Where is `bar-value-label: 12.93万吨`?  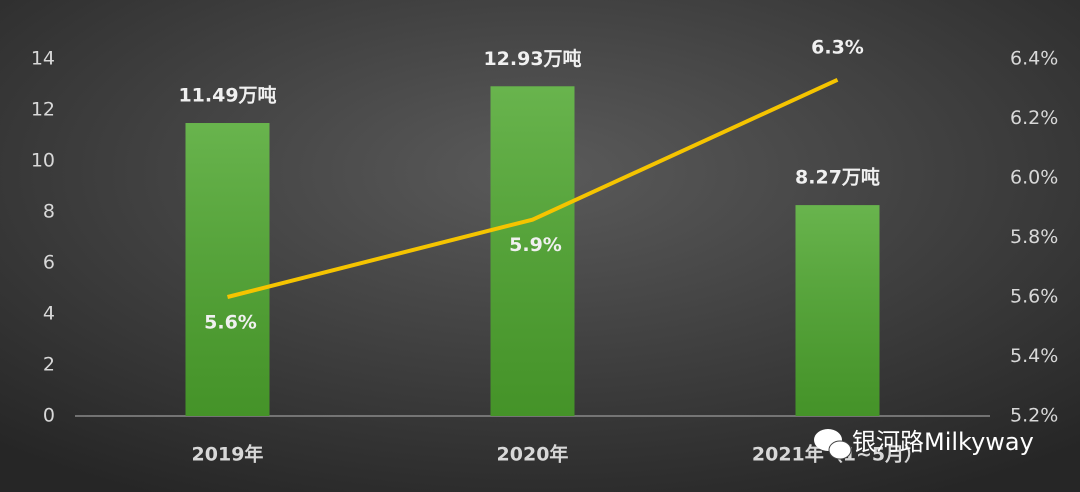
bar-value-label: 12.93万吨 is located at coordinates (532, 58).